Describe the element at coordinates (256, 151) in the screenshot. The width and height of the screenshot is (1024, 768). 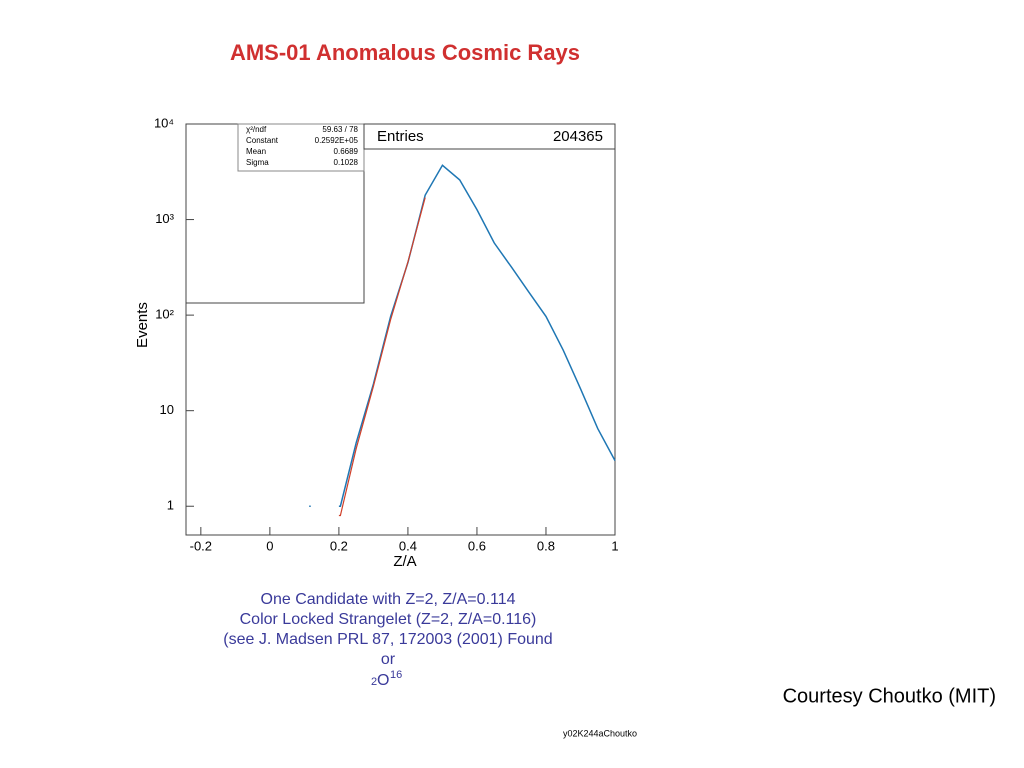
I see `stats-name: Mean` at that location.